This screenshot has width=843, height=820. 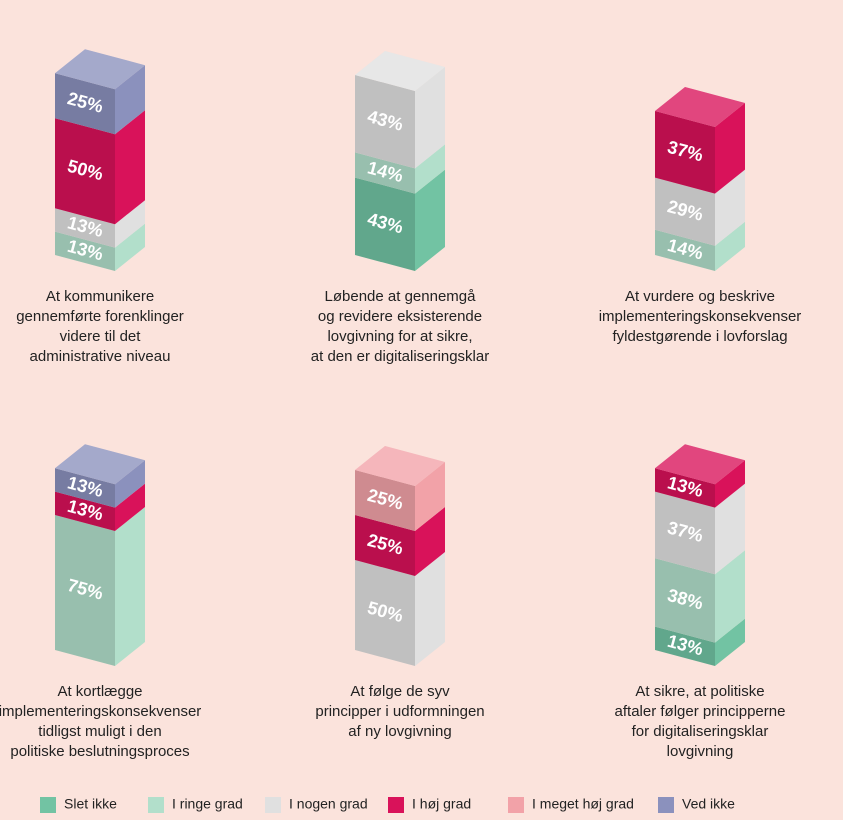 What do you see at coordinates (90, 804) in the screenshot?
I see `legend-label: Slet ikke` at bounding box center [90, 804].